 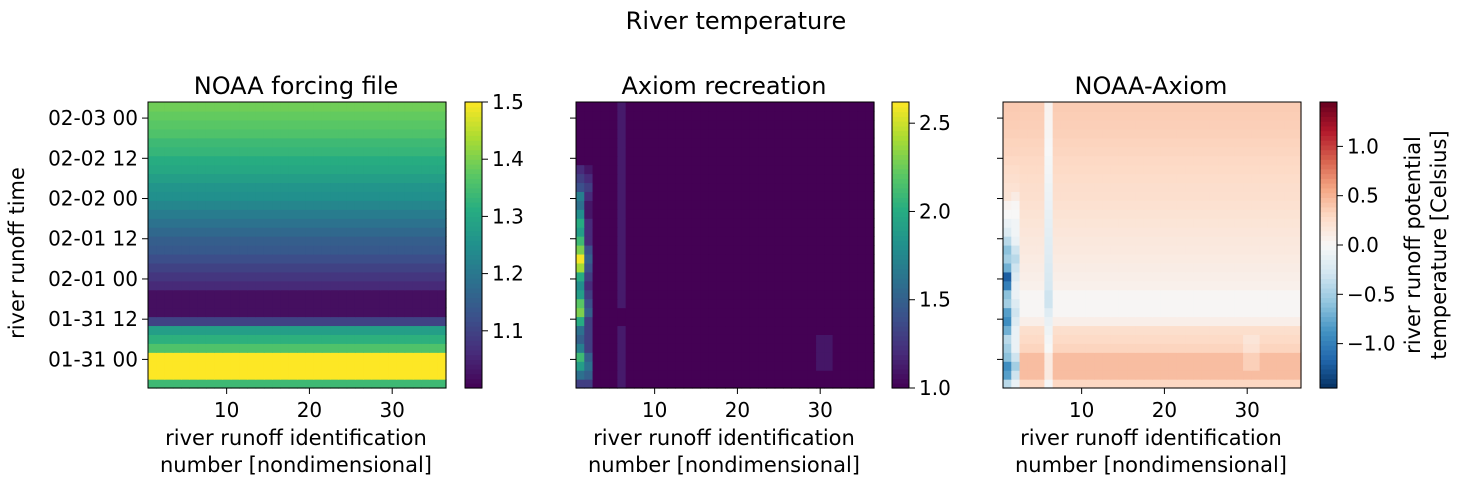 What do you see at coordinates (900, 245) in the screenshot?
I see `colorbar-frame` at bounding box center [900, 245].